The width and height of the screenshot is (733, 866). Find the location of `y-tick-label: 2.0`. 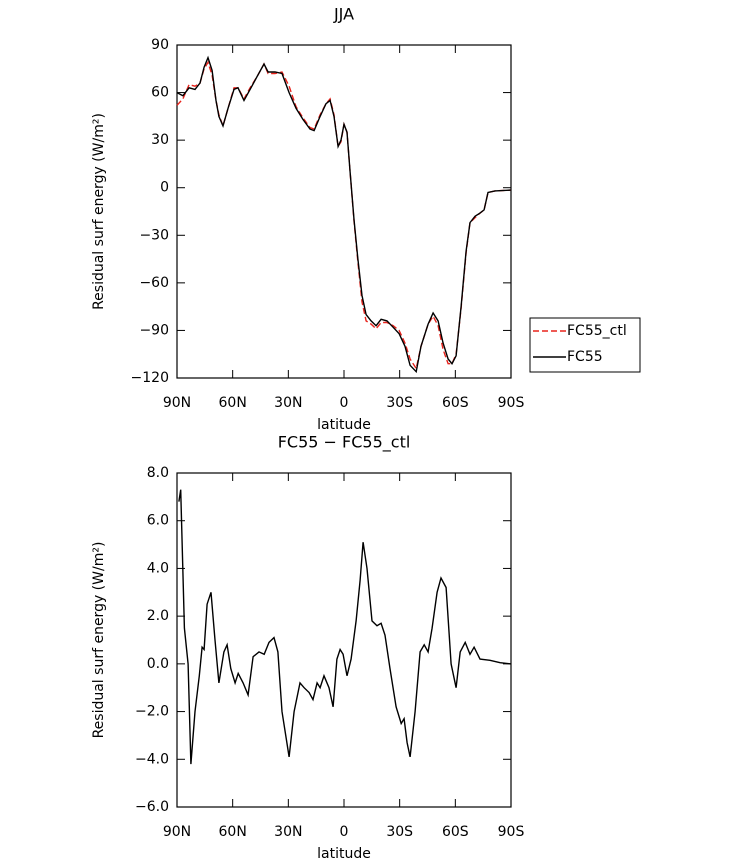

y-tick-label: 2.0 is located at coordinates (158, 616).